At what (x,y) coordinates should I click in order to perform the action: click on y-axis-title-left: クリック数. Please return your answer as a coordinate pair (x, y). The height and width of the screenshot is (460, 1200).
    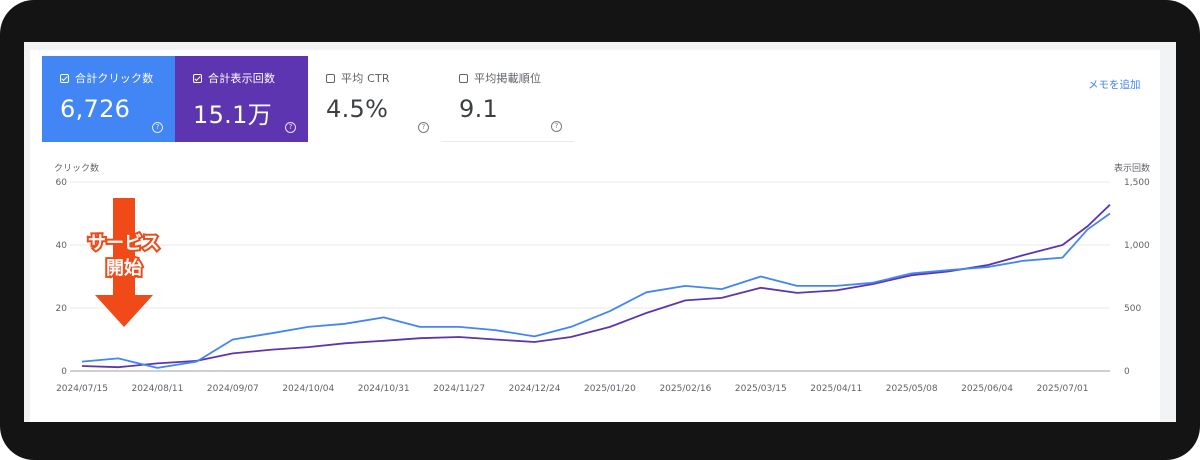
    Looking at the image, I should click on (76, 168).